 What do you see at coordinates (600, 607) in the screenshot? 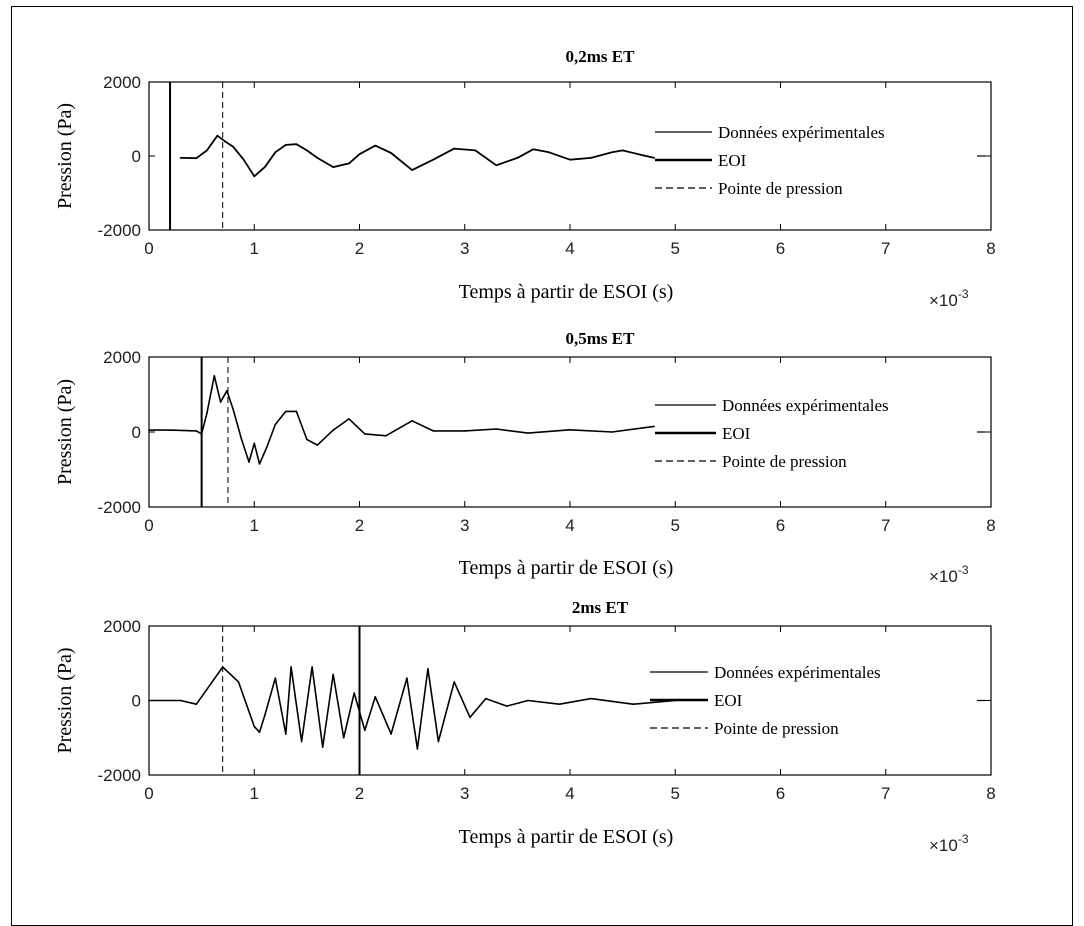
I see `subplot-title: 2ms ET` at bounding box center [600, 607].